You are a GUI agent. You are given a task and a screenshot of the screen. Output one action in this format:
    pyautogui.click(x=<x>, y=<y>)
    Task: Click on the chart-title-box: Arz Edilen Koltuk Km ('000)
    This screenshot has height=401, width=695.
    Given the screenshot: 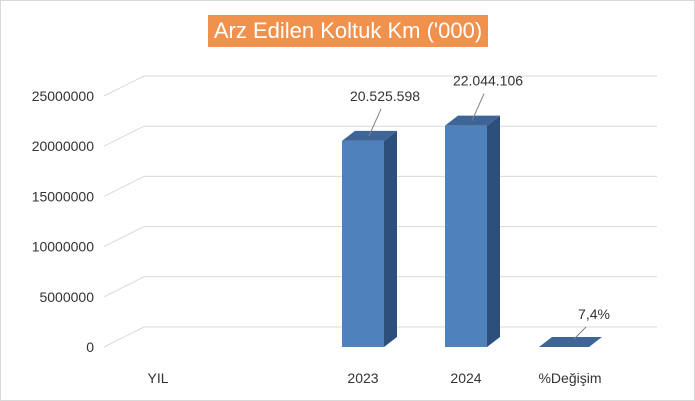 What is the action you would take?
    pyautogui.click(x=348, y=31)
    